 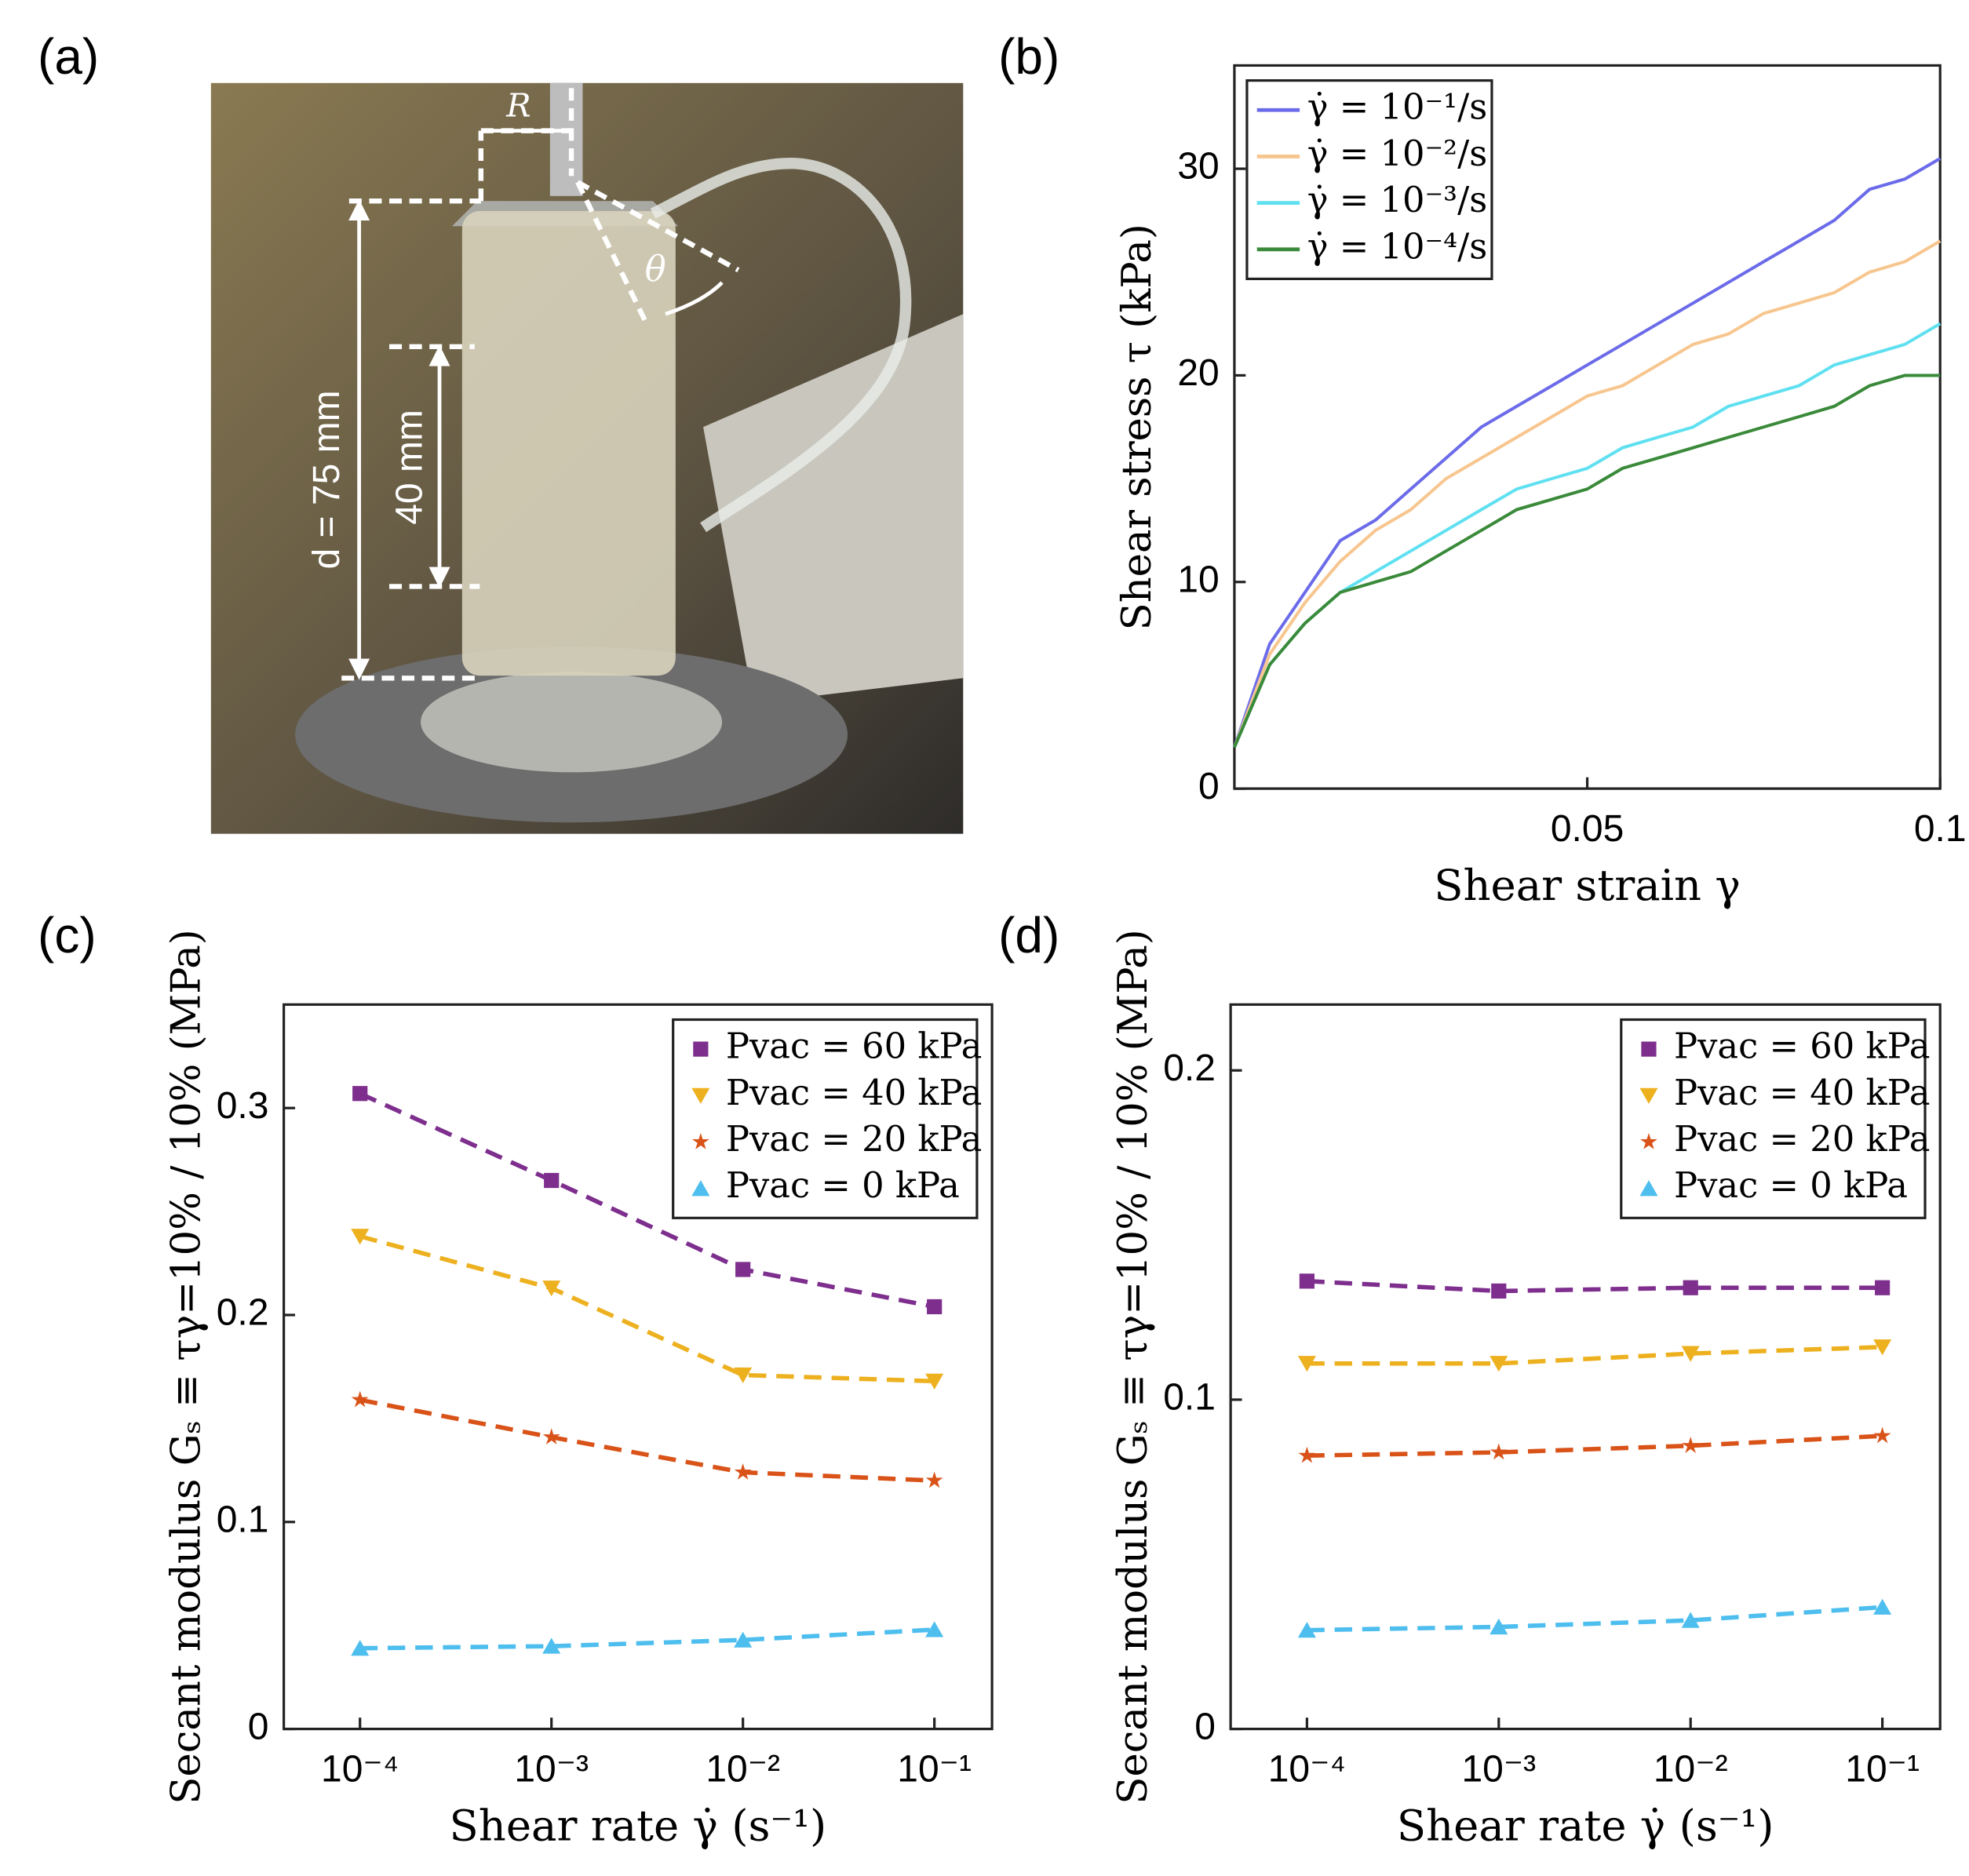 I want to click on x-tick-label: 0.1, so click(x=1940, y=829).